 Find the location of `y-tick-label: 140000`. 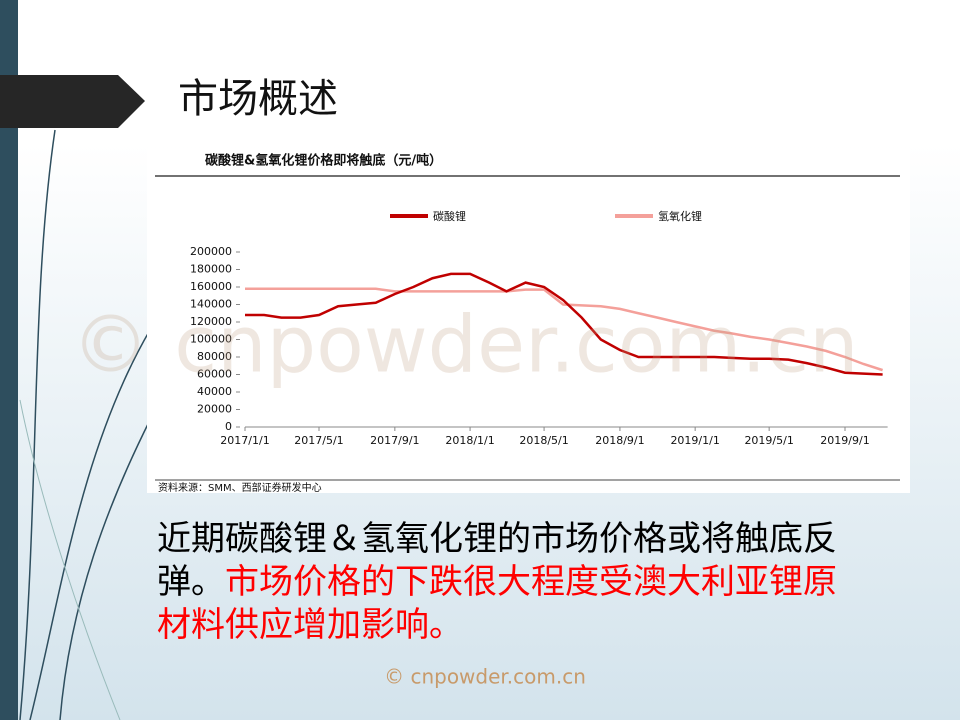

y-tick-label: 140000 is located at coordinates (211, 304).